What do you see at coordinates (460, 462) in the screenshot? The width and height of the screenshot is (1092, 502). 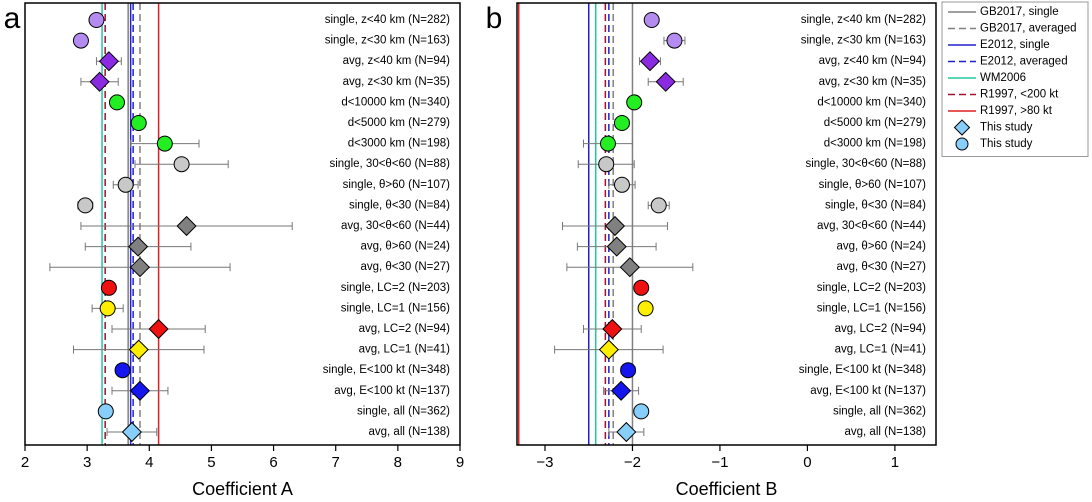 I see `x-tick-label: 9` at bounding box center [460, 462].